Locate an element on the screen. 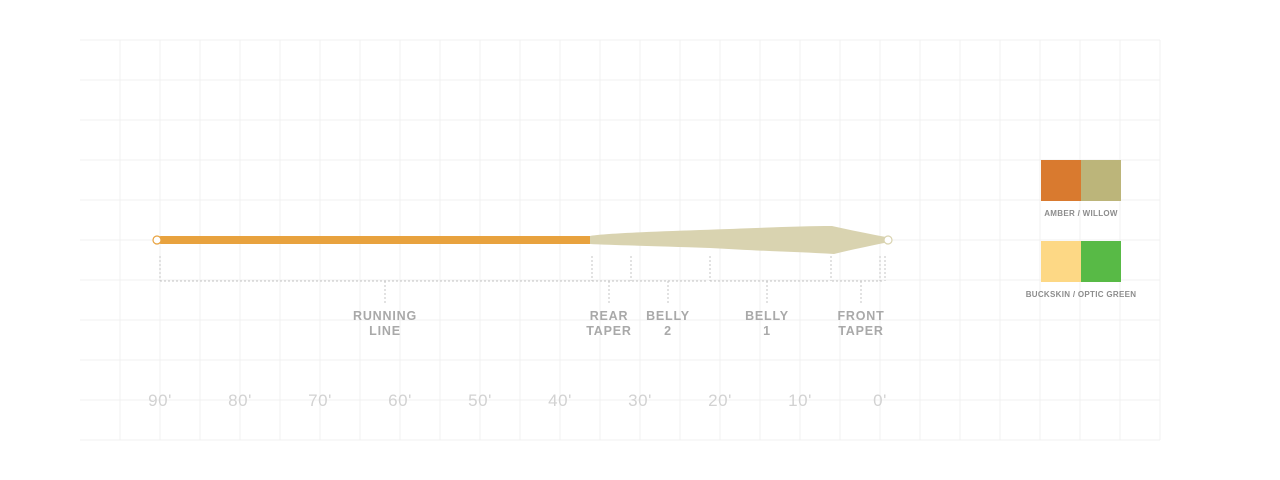 The image size is (1280, 480). scale-tick: 0' is located at coordinates (880, 400).